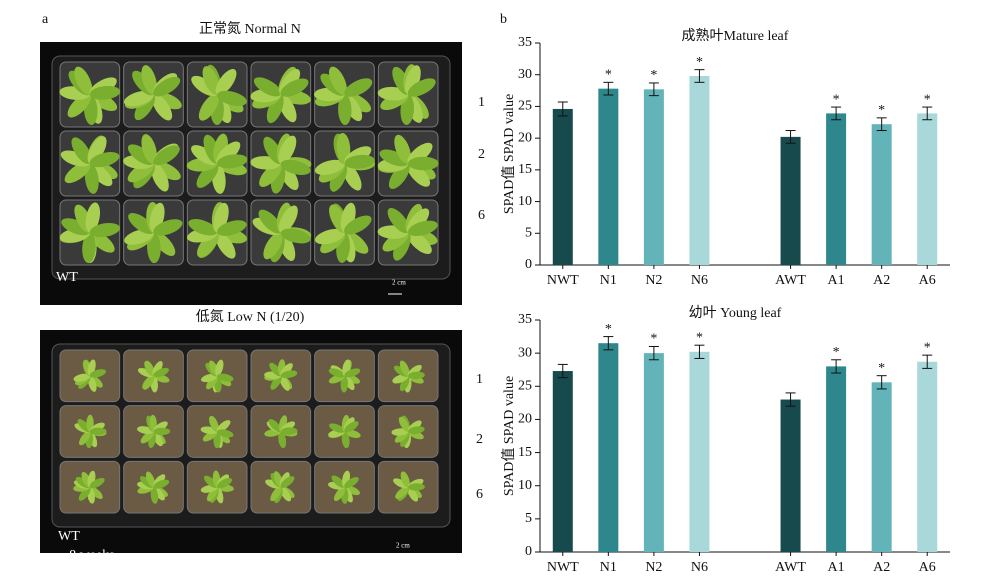 This screenshot has height=586, width=1000. I want to click on y-tick-label: 35, so click(525, 42).